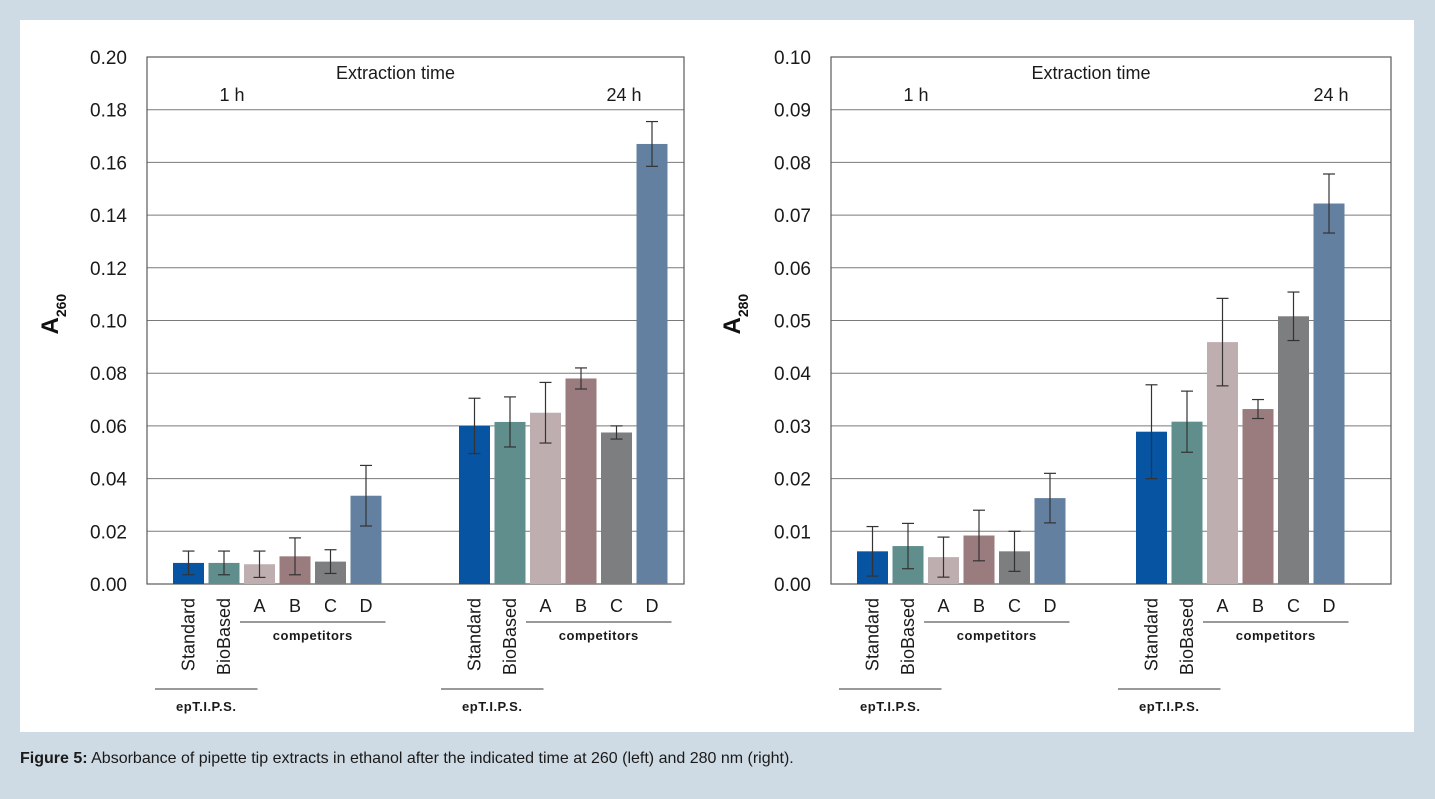 This screenshot has height=799, width=1435. Describe the element at coordinates (108, 269) in the screenshot. I see `y-tick-label: 0.12` at that location.